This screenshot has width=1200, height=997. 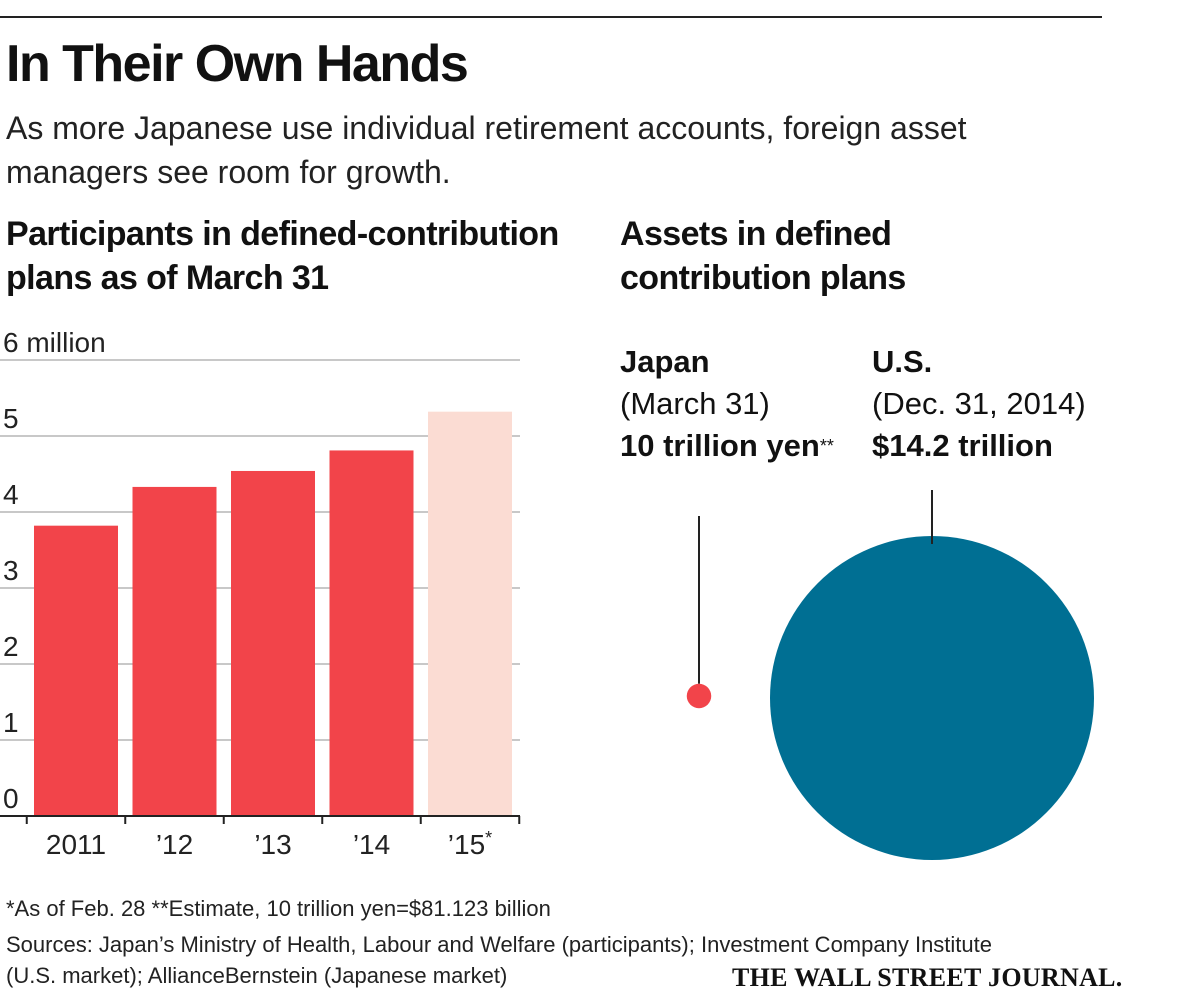 I want to click on y-tick-label: 6 million, so click(x=54, y=342).